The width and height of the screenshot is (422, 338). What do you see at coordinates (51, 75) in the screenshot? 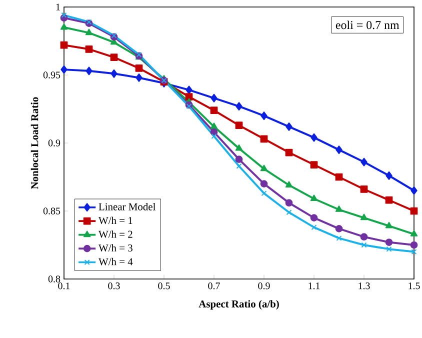
I see `y-tick-label: 0.95` at bounding box center [51, 75].